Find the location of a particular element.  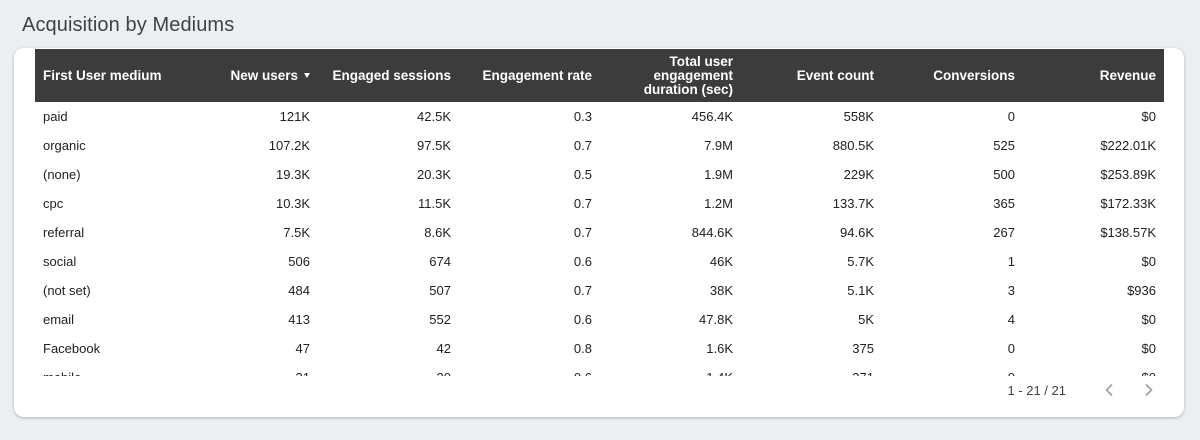

cell-conversions: 4 is located at coordinates (1011, 319).